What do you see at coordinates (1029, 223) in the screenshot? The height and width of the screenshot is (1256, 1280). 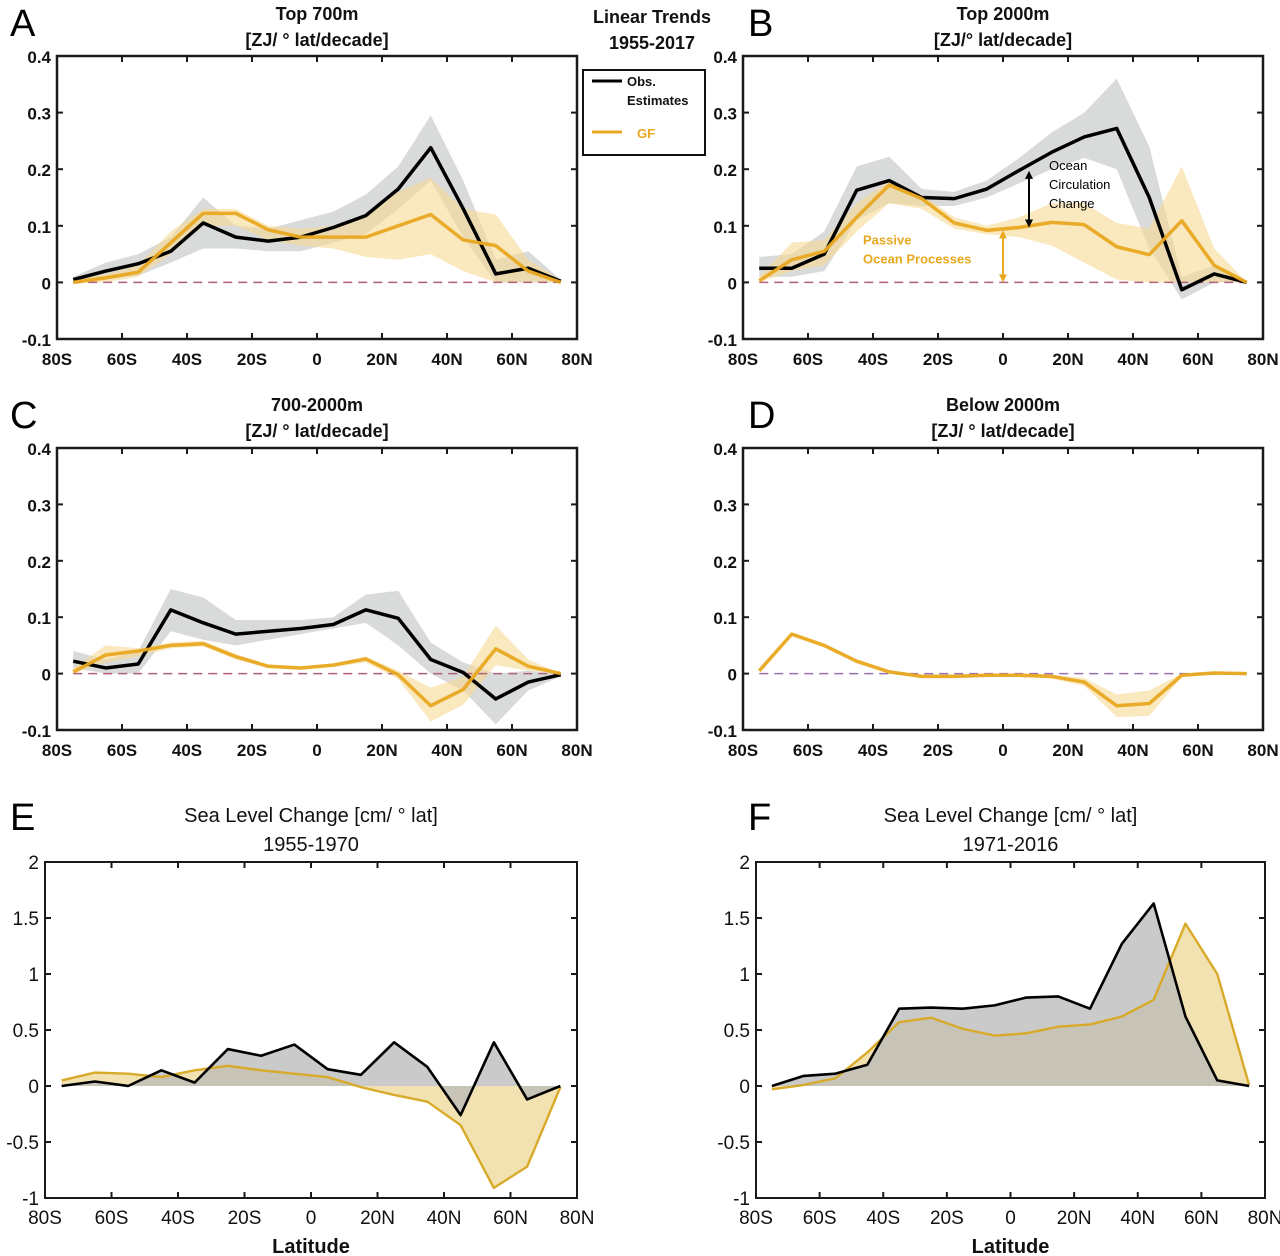 I see `arrow-head-down-icon` at bounding box center [1029, 223].